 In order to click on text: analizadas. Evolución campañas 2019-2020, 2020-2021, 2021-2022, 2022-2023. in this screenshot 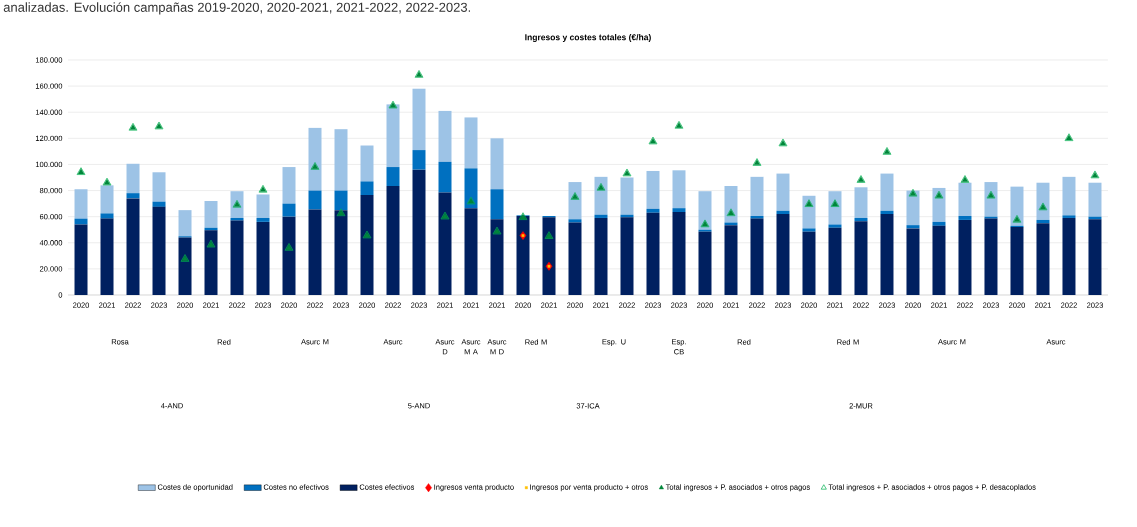, I will do `click(237, 8)`.